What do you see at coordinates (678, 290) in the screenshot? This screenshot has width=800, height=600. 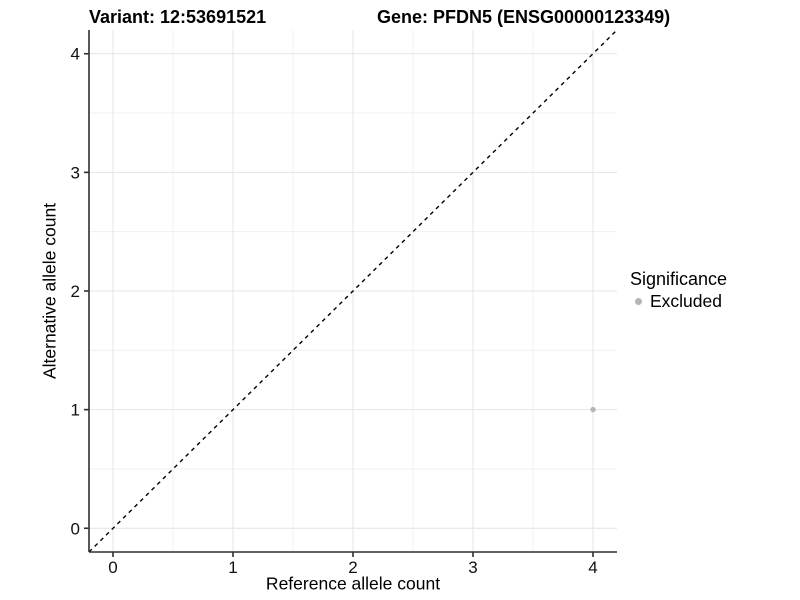 I see `legend: Significance Excluded` at bounding box center [678, 290].